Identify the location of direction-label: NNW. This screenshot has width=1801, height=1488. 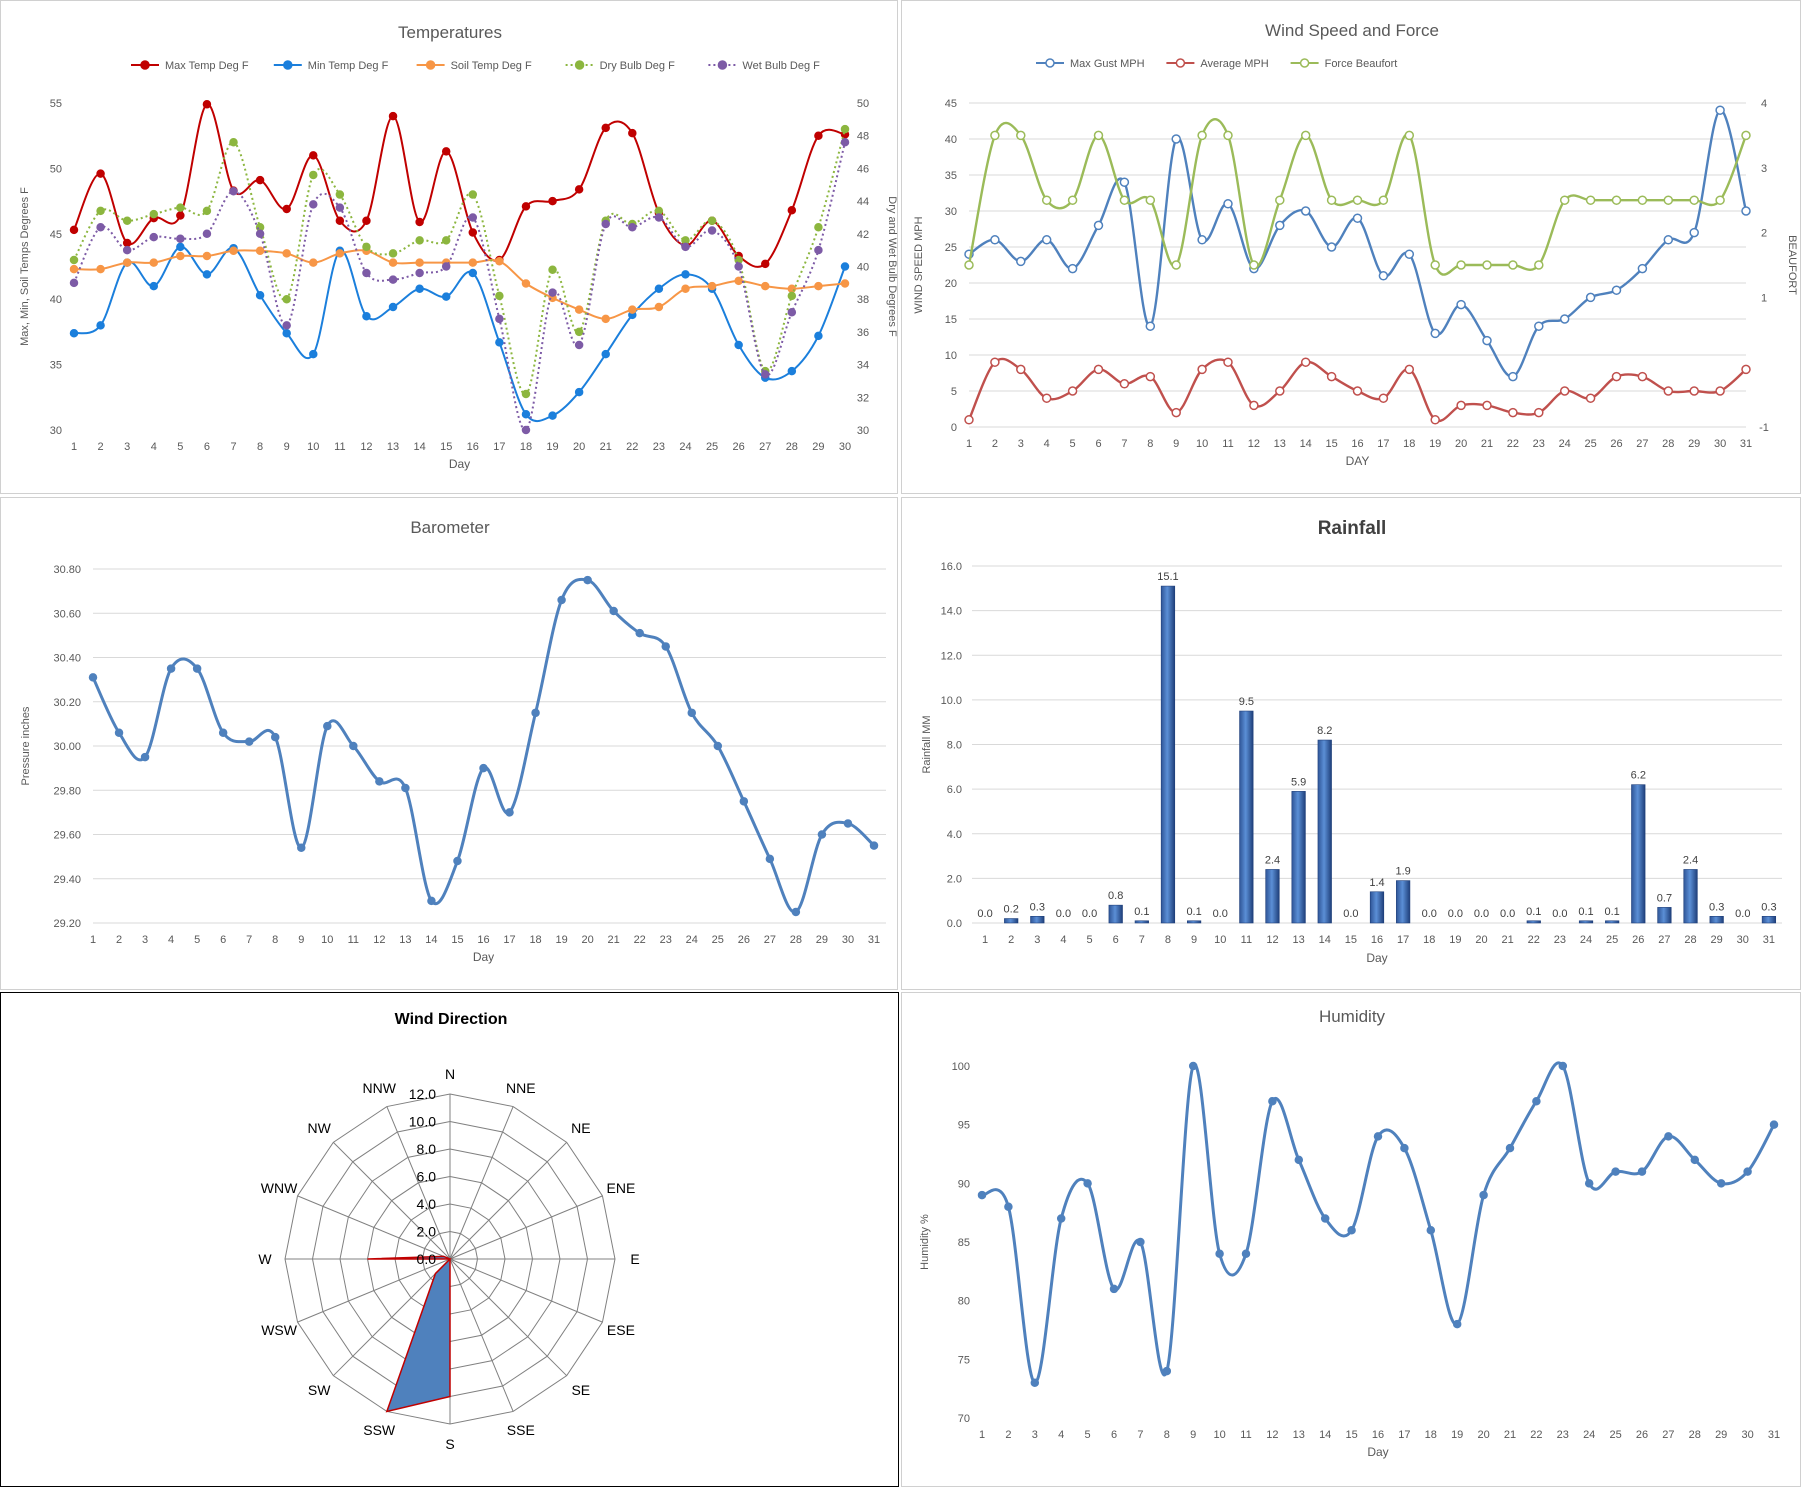
(379, 1088).